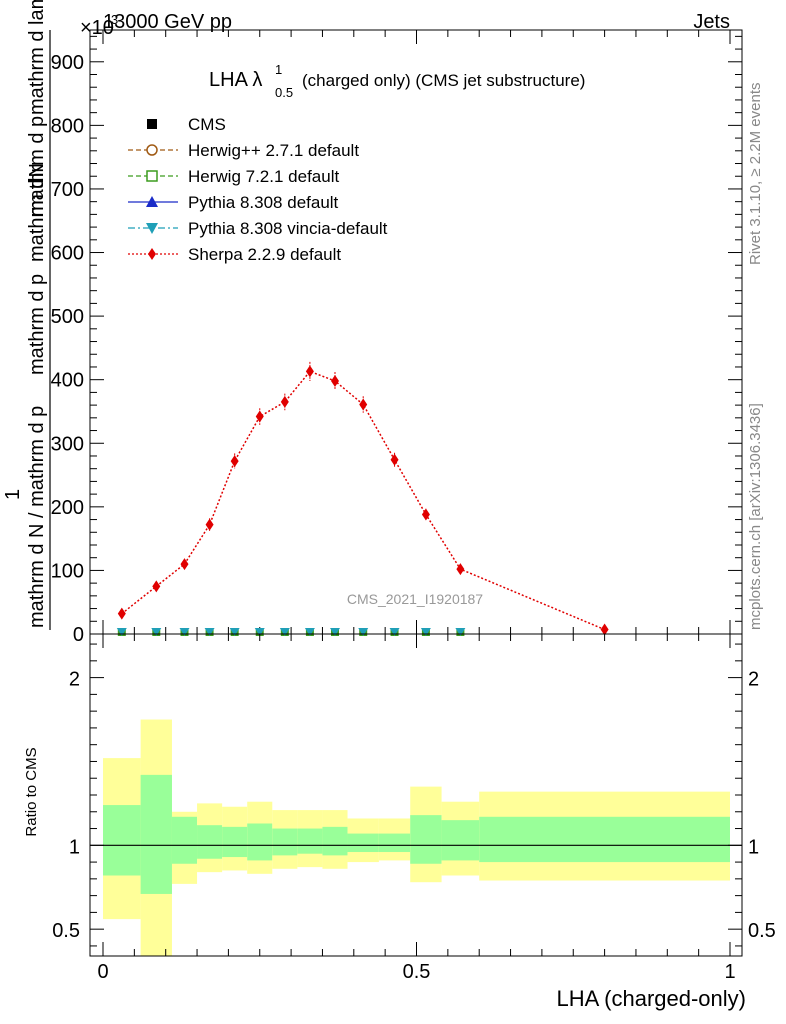 This screenshot has height=1024, width=786. Describe the element at coordinates (74, 847) in the screenshot. I see `ratio-ytick-label: 1` at that location.